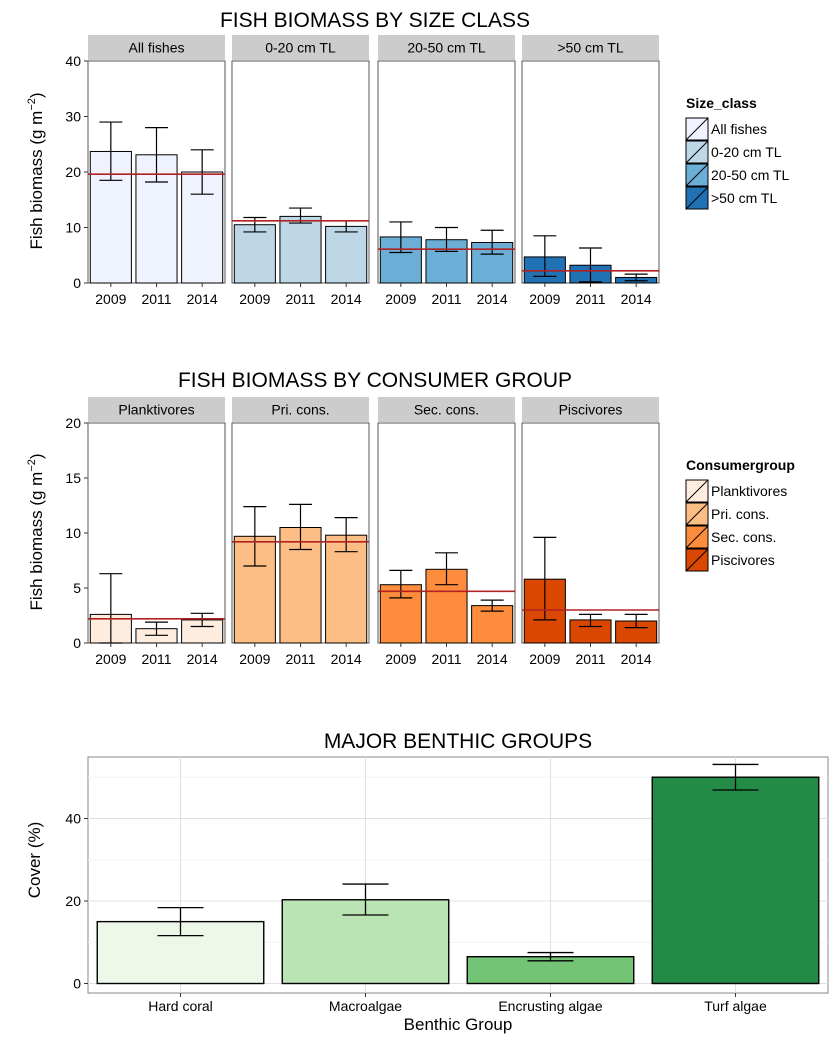 The width and height of the screenshot is (840, 1040). What do you see at coordinates (300, 171) in the screenshot?
I see `facet-panel: 0-20 cm TL 2009 2011 2014` at bounding box center [300, 171].